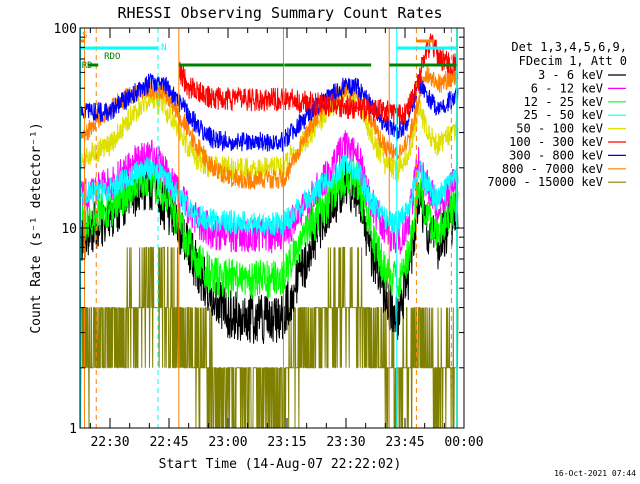 The width and height of the screenshot is (640, 484). I want to click on legend-header-line-1: Det 1,3,4,5,6,9,, so click(569, 47).